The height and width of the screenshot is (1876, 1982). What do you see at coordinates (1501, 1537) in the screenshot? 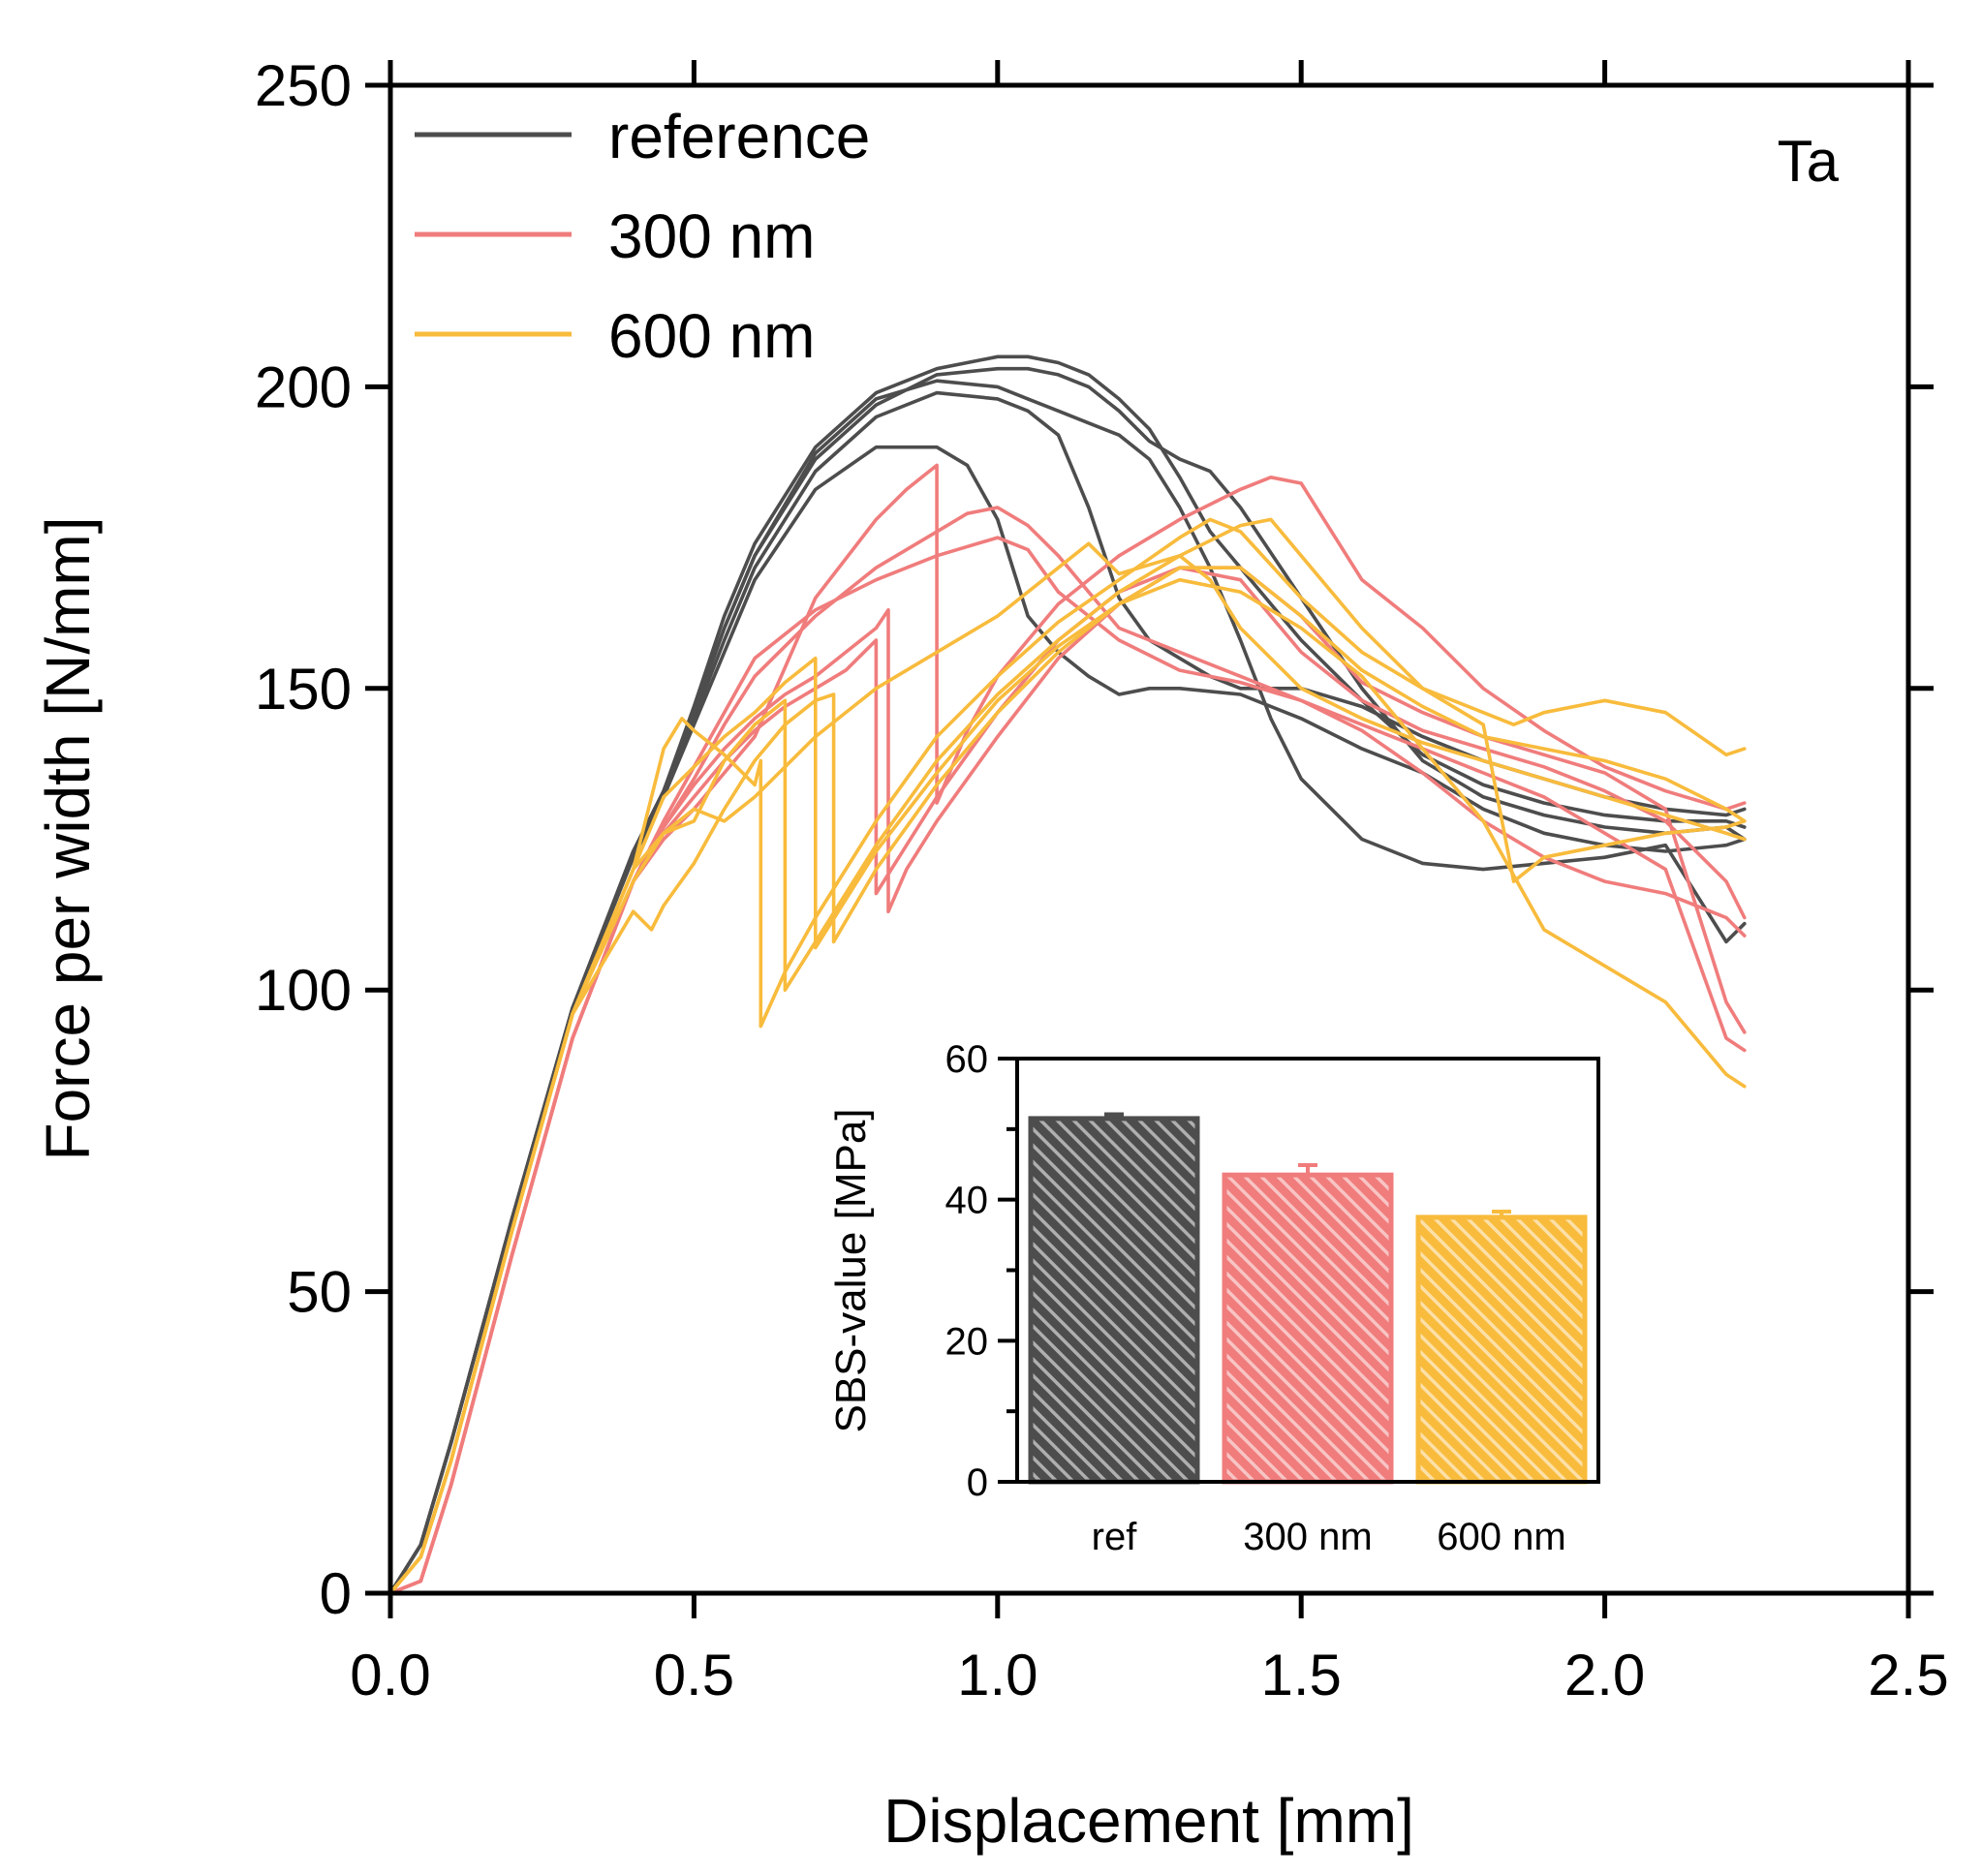
I see `inset-category-label: 600 nm` at bounding box center [1501, 1537].